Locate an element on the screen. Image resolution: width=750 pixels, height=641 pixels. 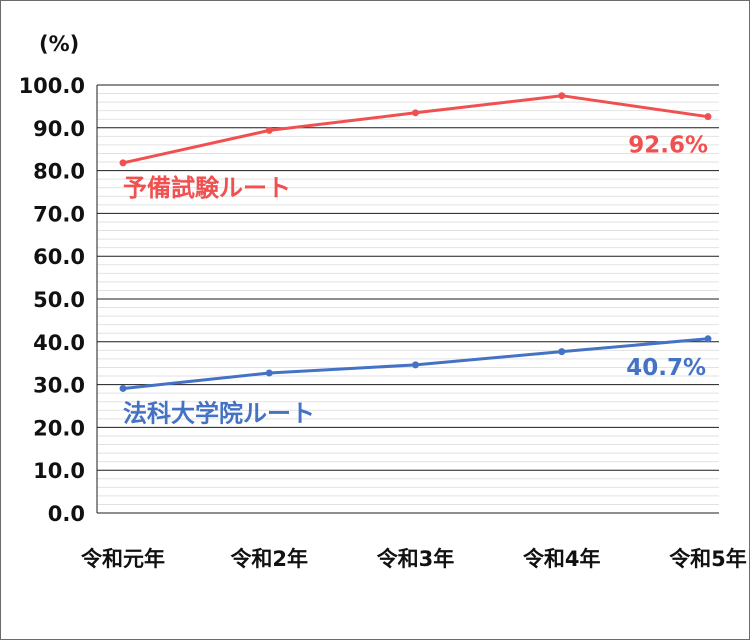
y-tick-label: 20.0 is located at coordinates (59, 428).